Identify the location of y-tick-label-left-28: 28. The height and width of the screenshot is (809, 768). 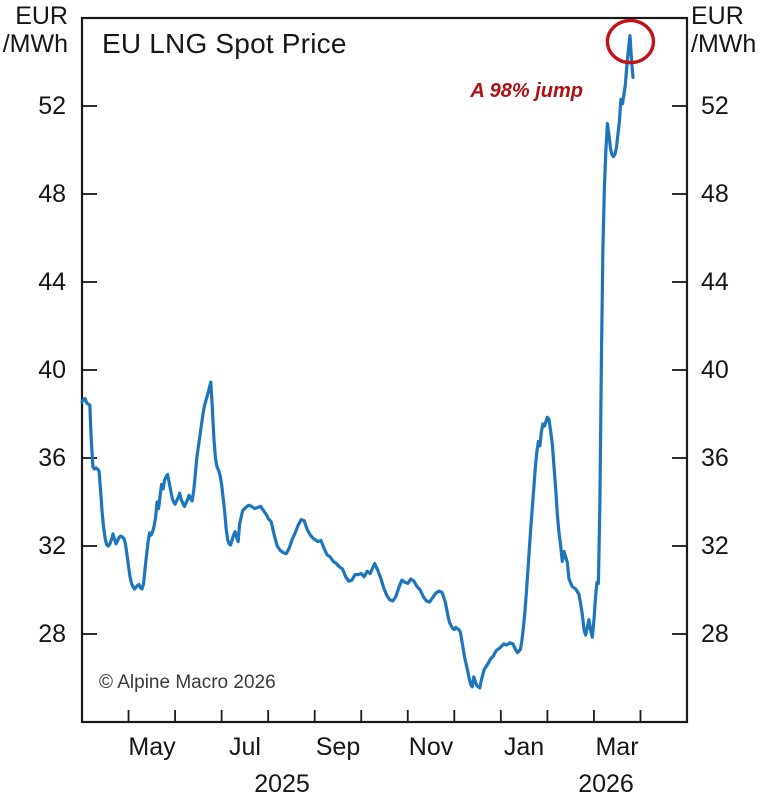
(52, 634).